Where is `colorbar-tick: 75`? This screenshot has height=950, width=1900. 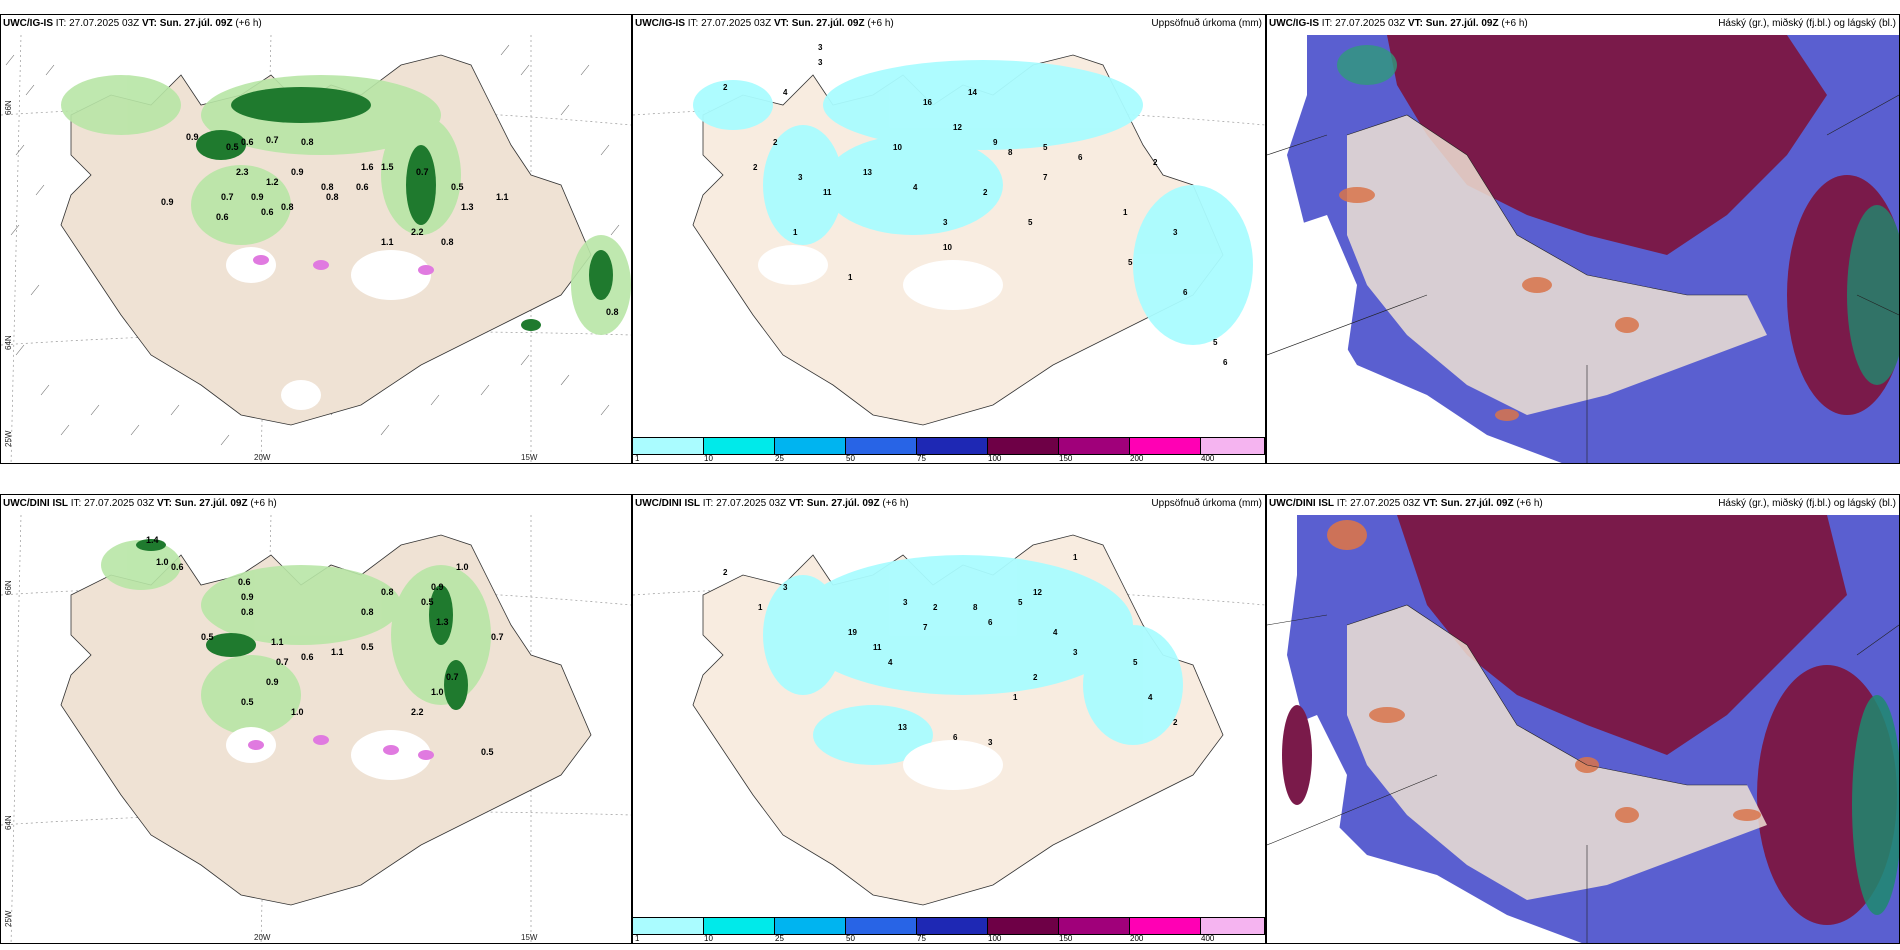 colorbar-tick: 75 is located at coordinates (921, 938).